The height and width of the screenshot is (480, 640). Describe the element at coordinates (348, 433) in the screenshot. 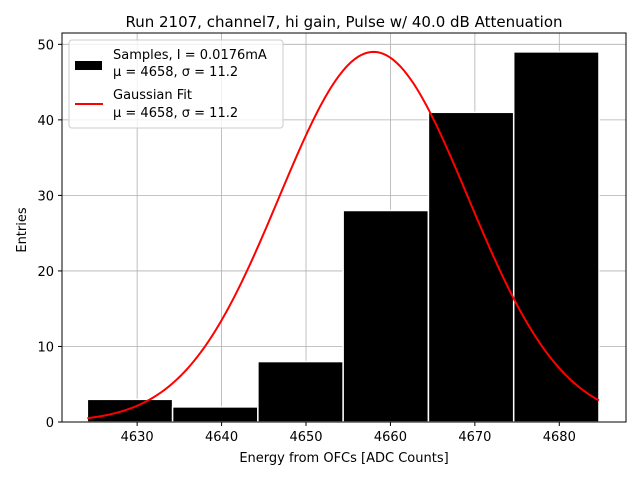

I see `x-axis-ticks: 4630 4640 4650 4660 4670 4680` at that location.